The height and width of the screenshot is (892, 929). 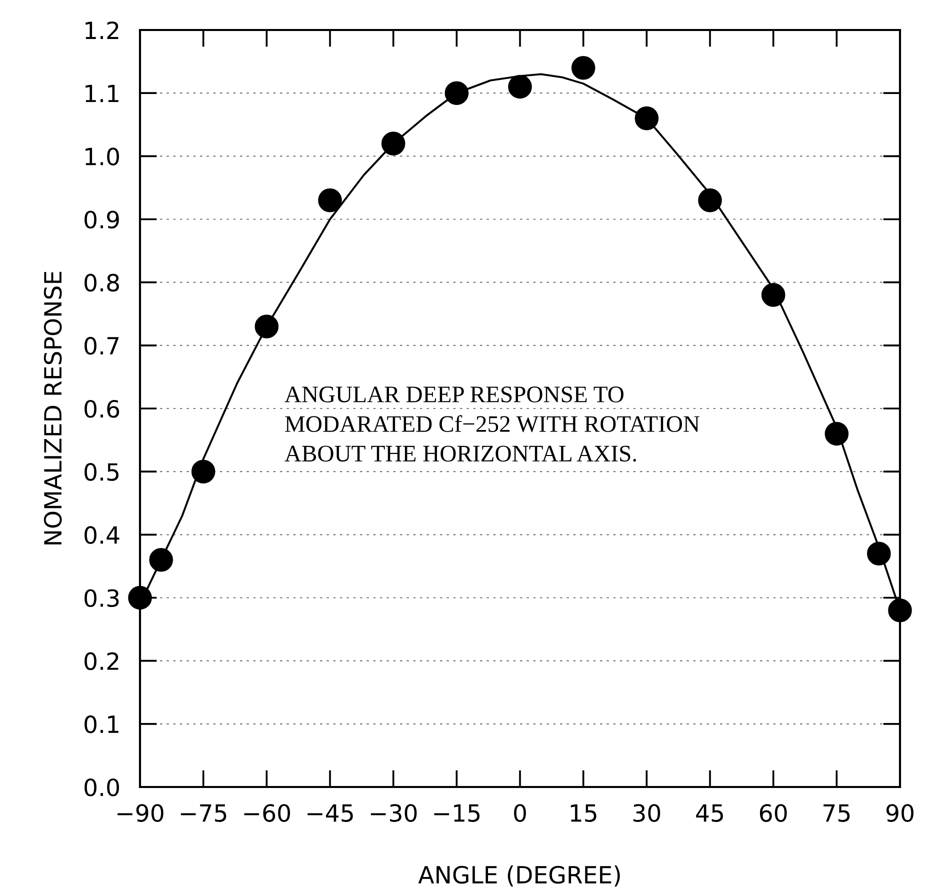 What do you see at coordinates (101, 345) in the screenshot?
I see `y-tick-label: 0.7` at bounding box center [101, 345].